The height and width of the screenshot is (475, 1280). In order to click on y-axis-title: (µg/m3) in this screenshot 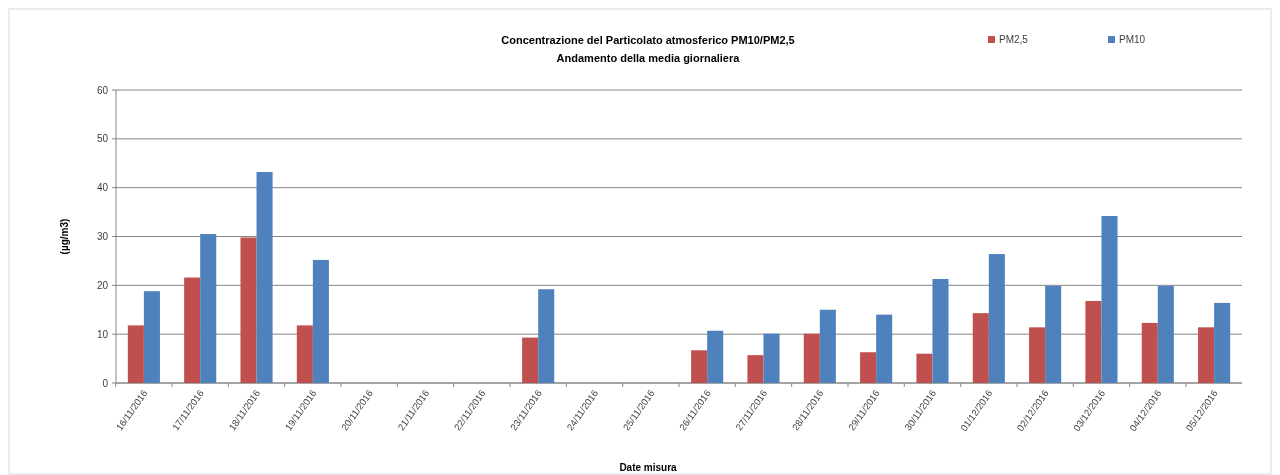, I will do `click(64, 236)`.